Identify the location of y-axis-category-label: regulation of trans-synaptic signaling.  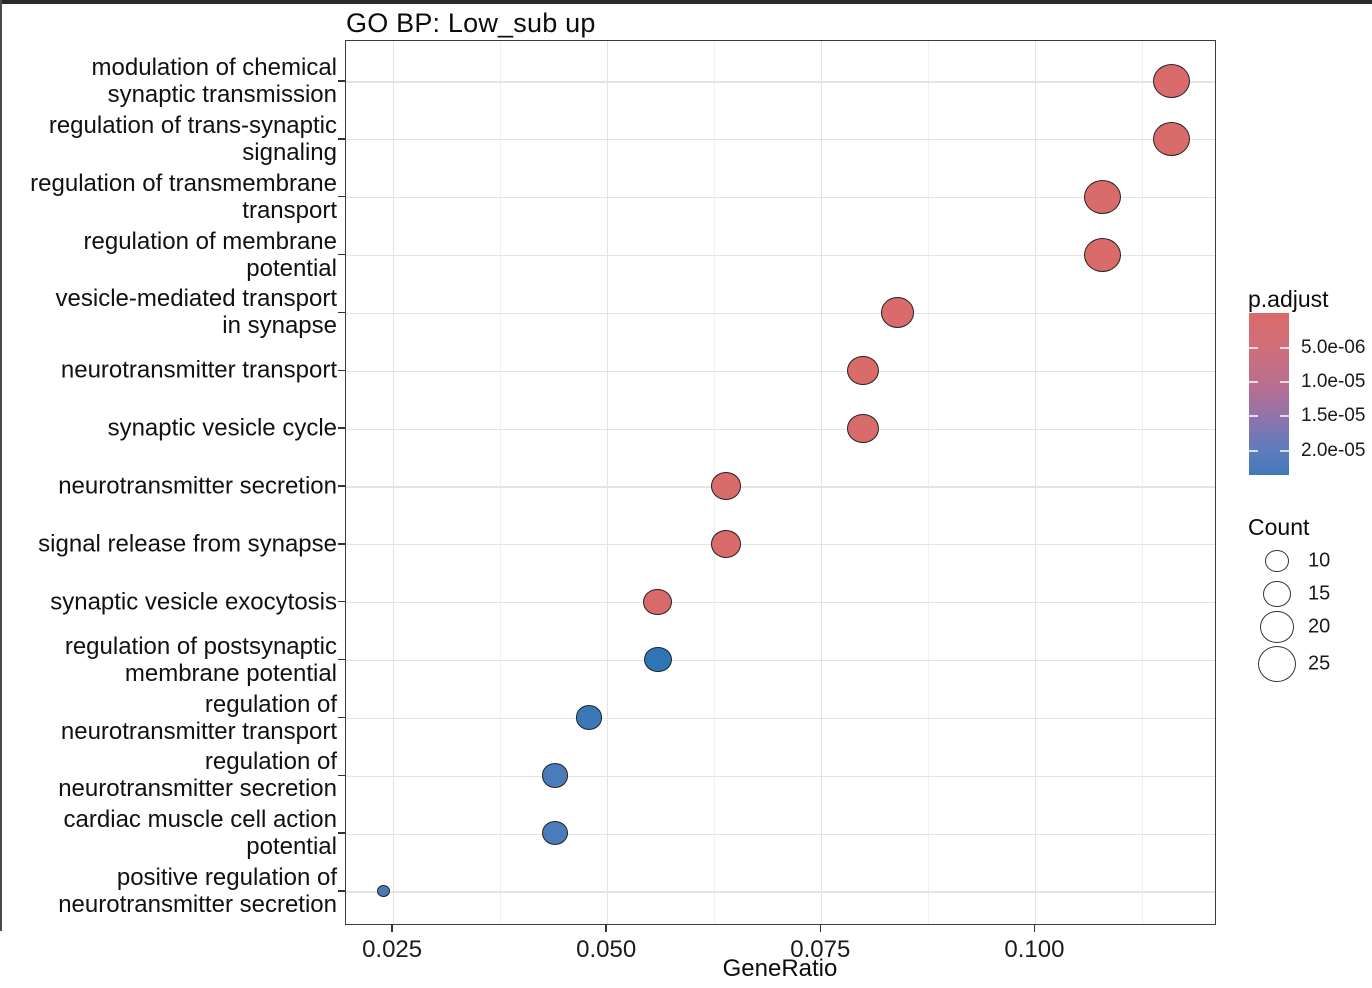
(192, 138).